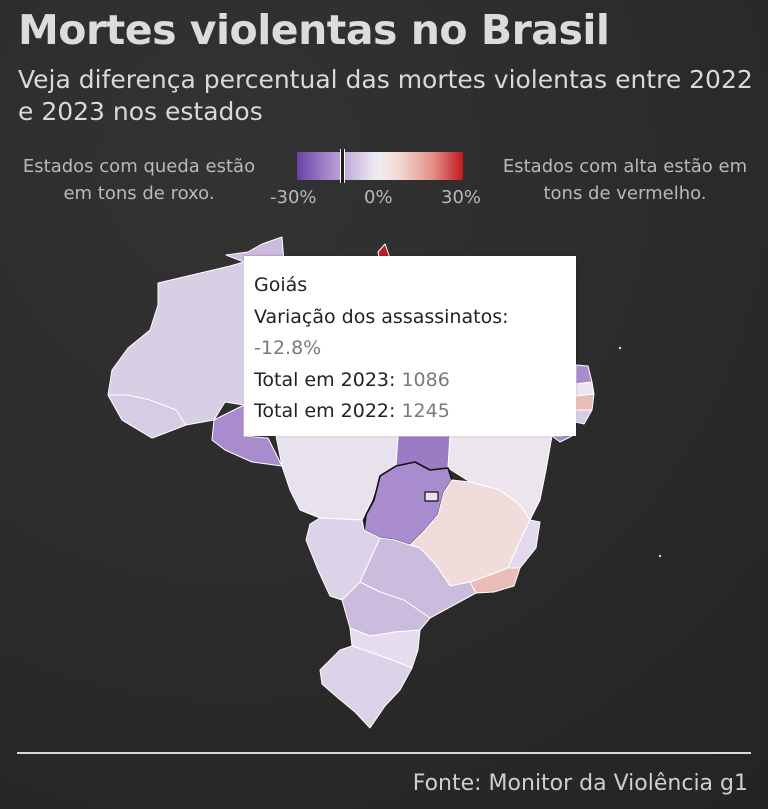 The width and height of the screenshot is (768, 809). I want to click on tooltip-total-2023-label: Total em 2023:, so click(325, 379).